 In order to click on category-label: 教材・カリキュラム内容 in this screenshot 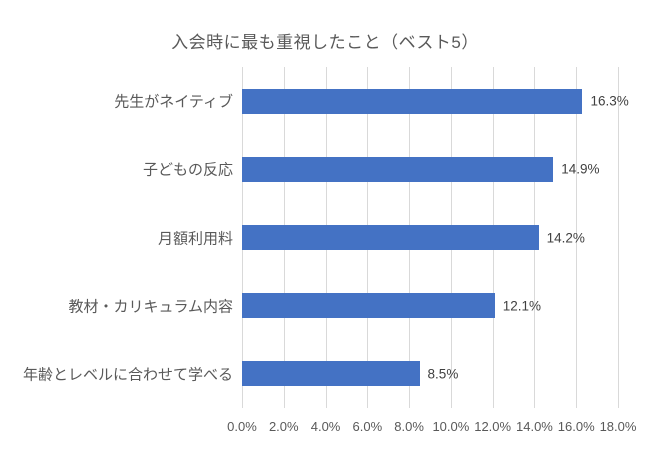, I will do `click(150, 307)`.